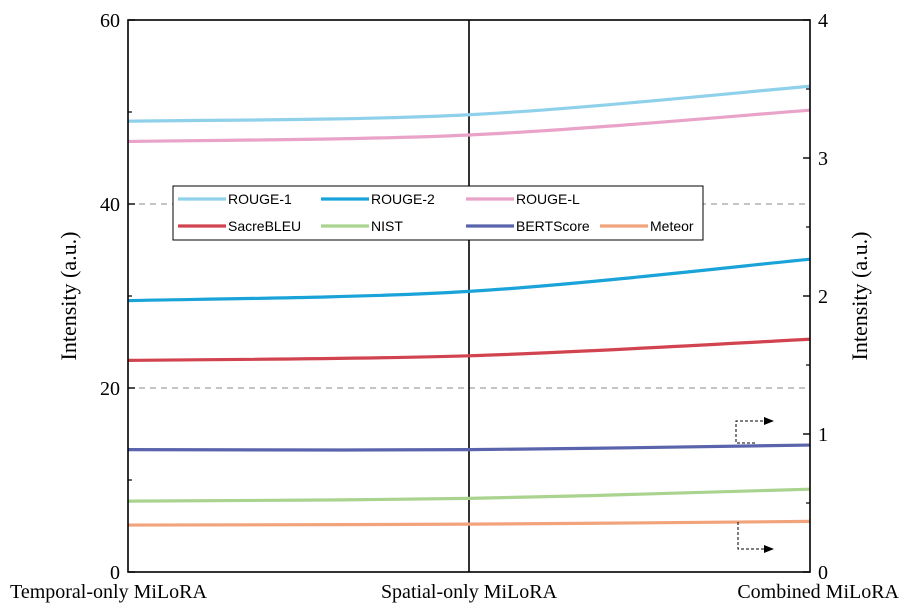  Describe the element at coordinates (115, 573) in the screenshot. I see `y-left-tick-label: 0` at that location.